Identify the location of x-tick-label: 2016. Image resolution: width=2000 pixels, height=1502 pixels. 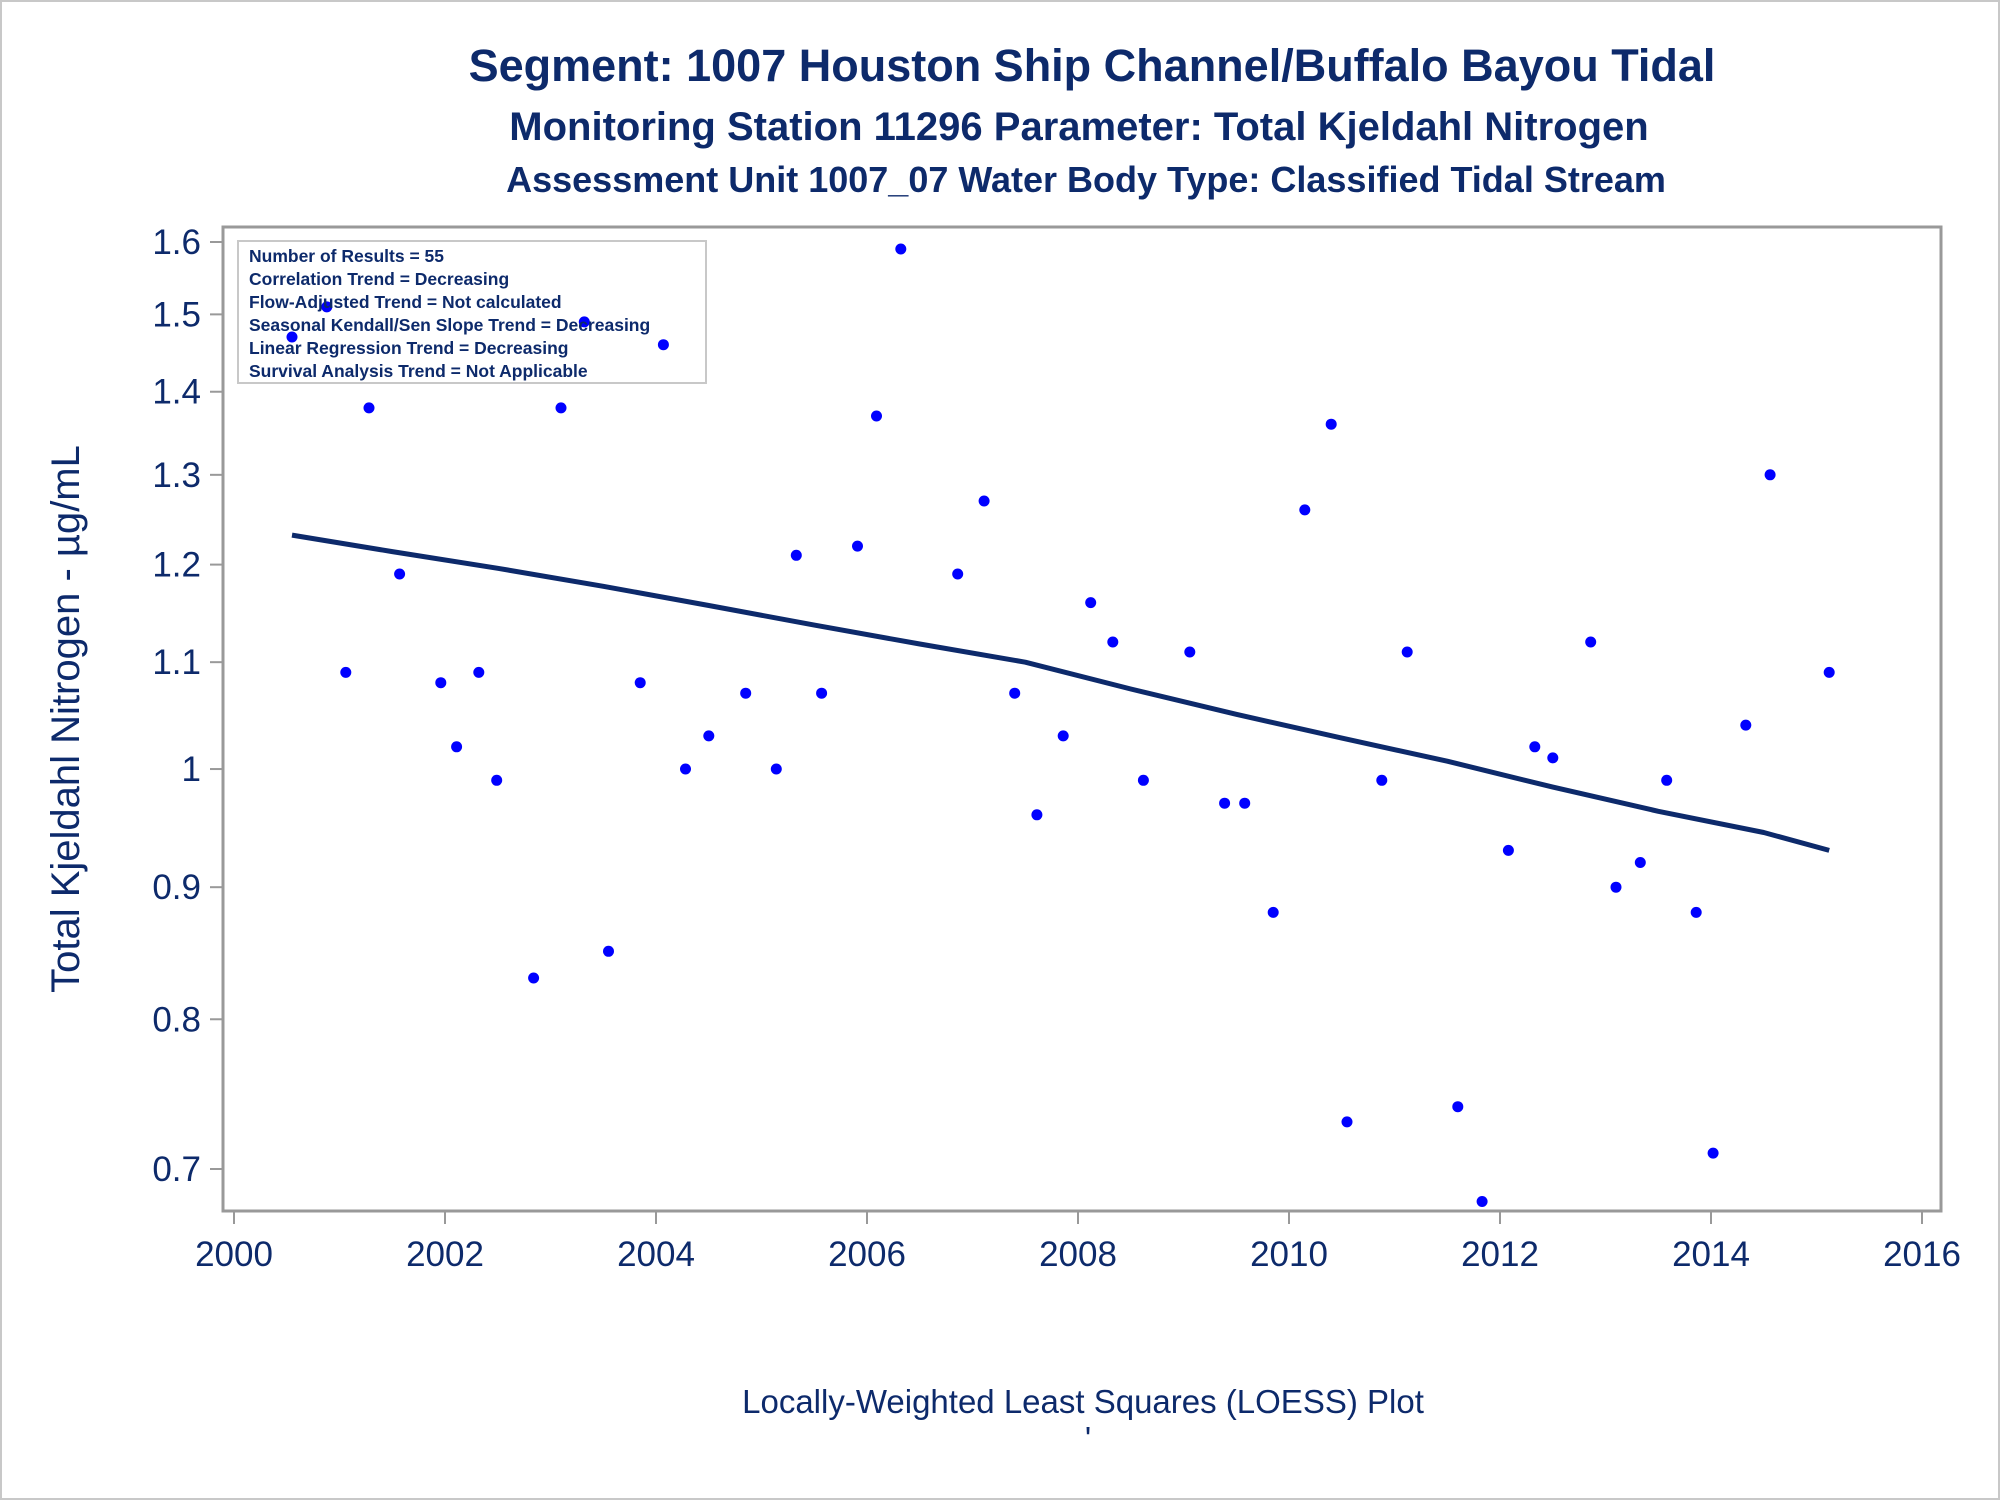
(1922, 1254).